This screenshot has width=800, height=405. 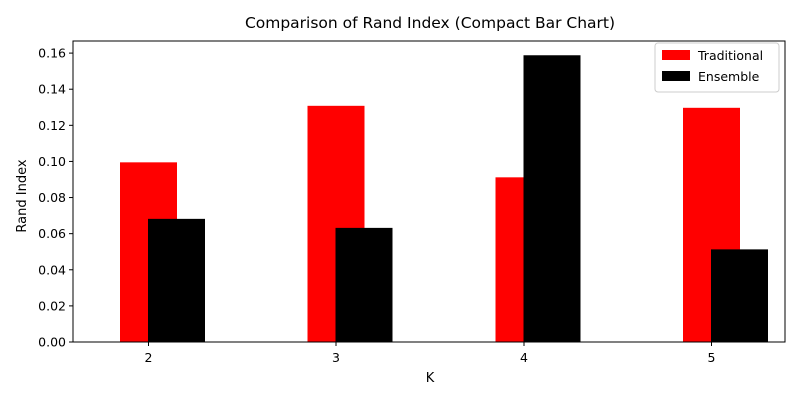 I want to click on y-tick-label: 0.04, so click(x=52, y=269).